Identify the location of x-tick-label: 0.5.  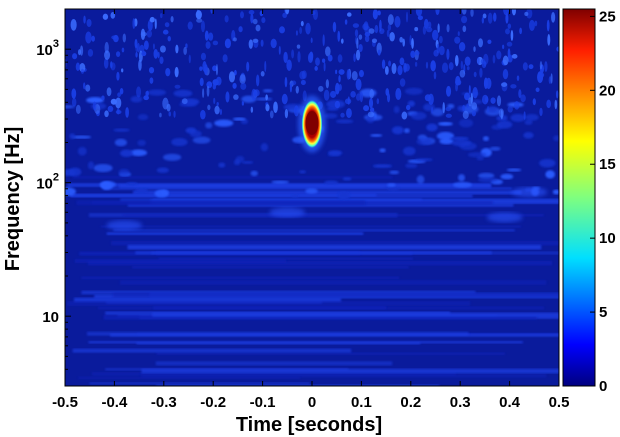
(559, 402).